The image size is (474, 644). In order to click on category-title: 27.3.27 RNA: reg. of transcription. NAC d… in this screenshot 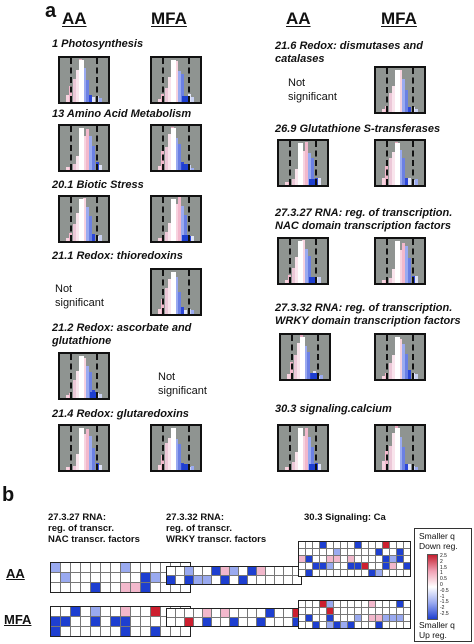, I will do `click(364, 219)`.